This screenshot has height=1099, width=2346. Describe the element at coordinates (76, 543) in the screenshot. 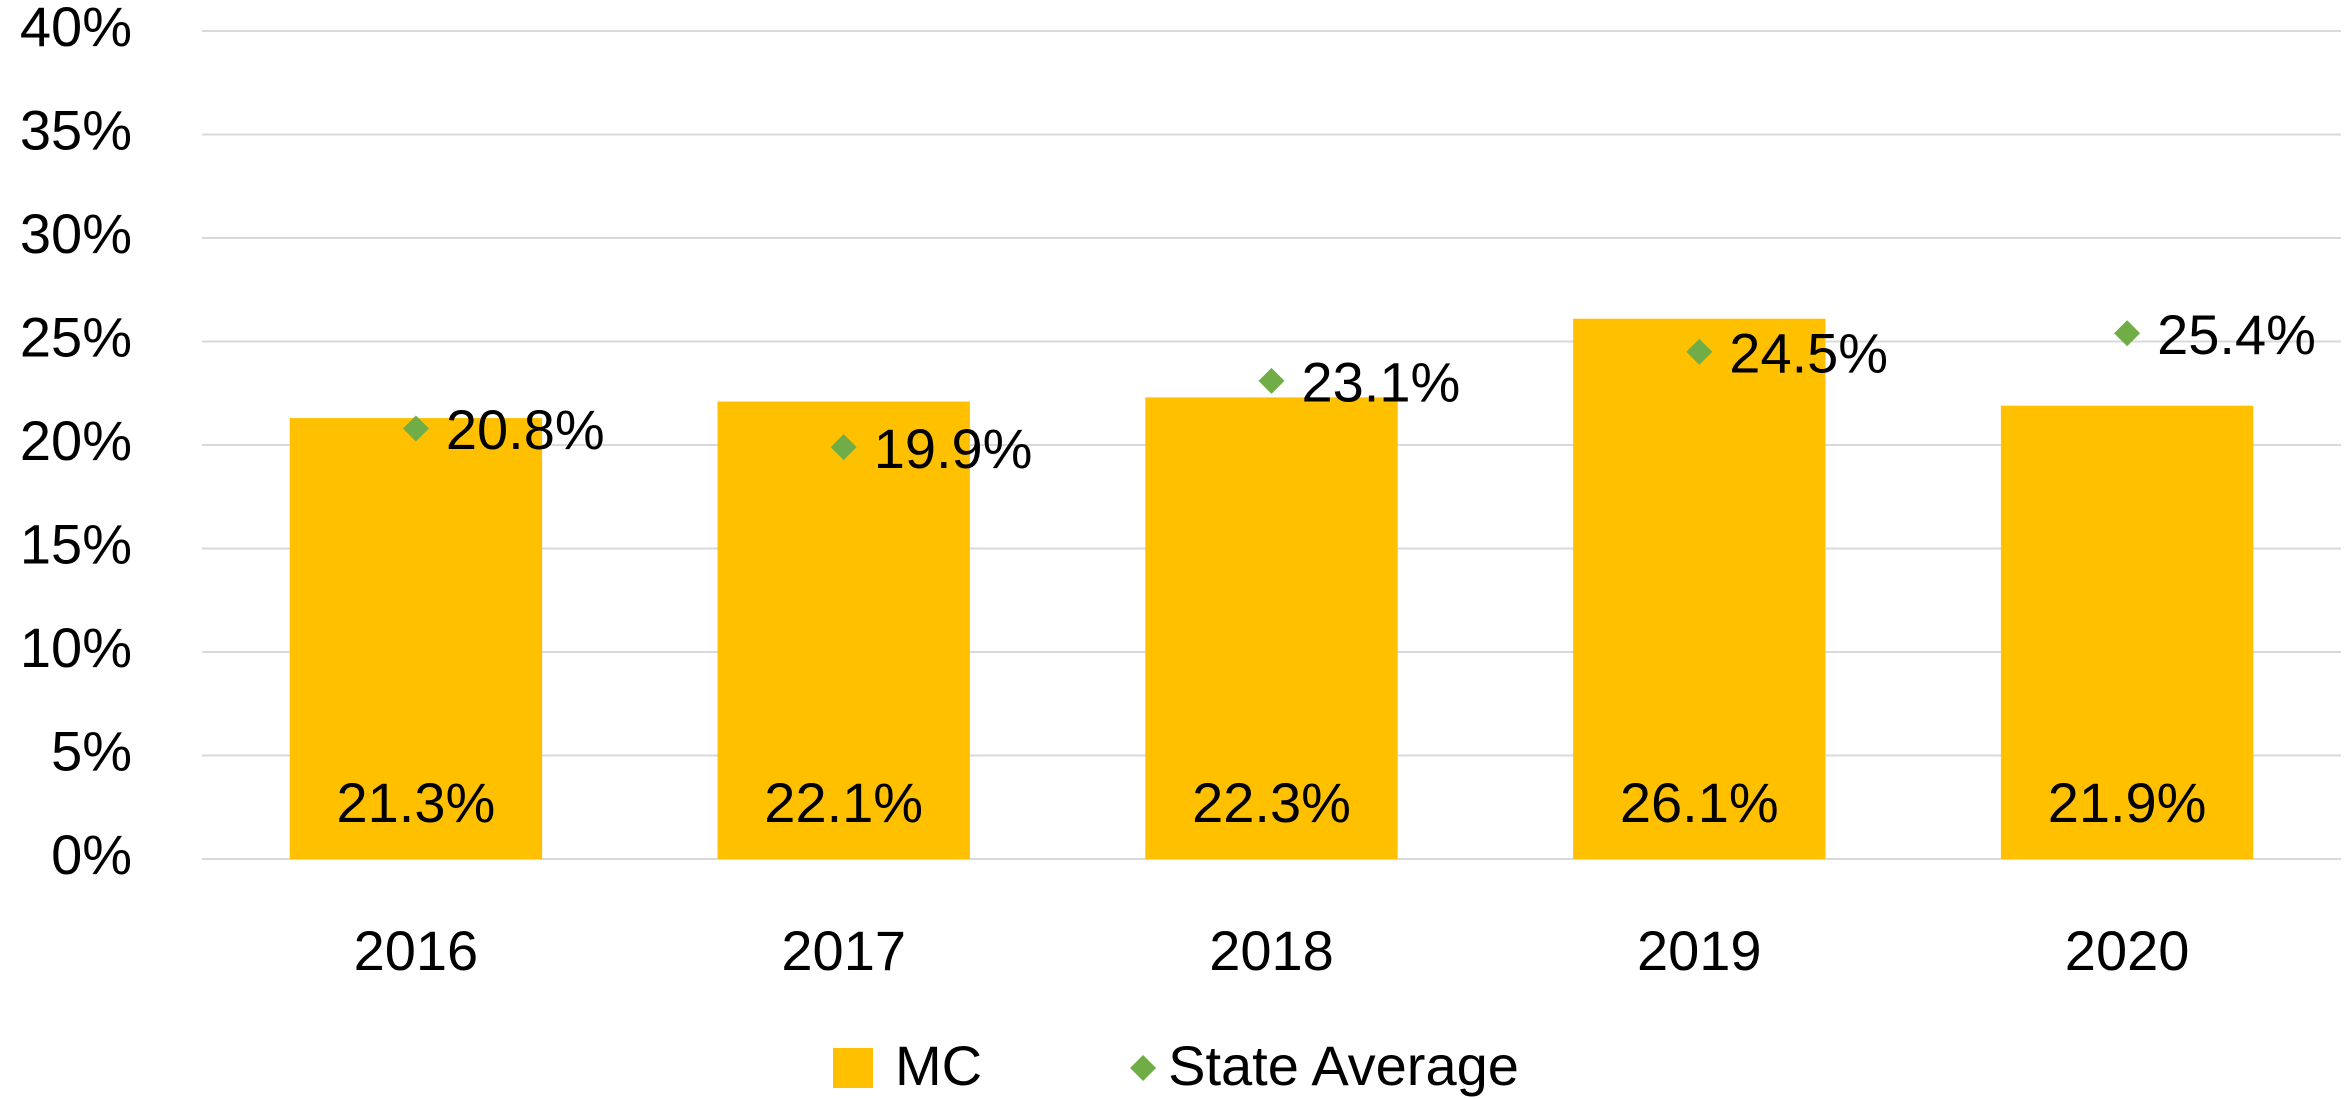

I see `y-tick-label: 15%` at that location.